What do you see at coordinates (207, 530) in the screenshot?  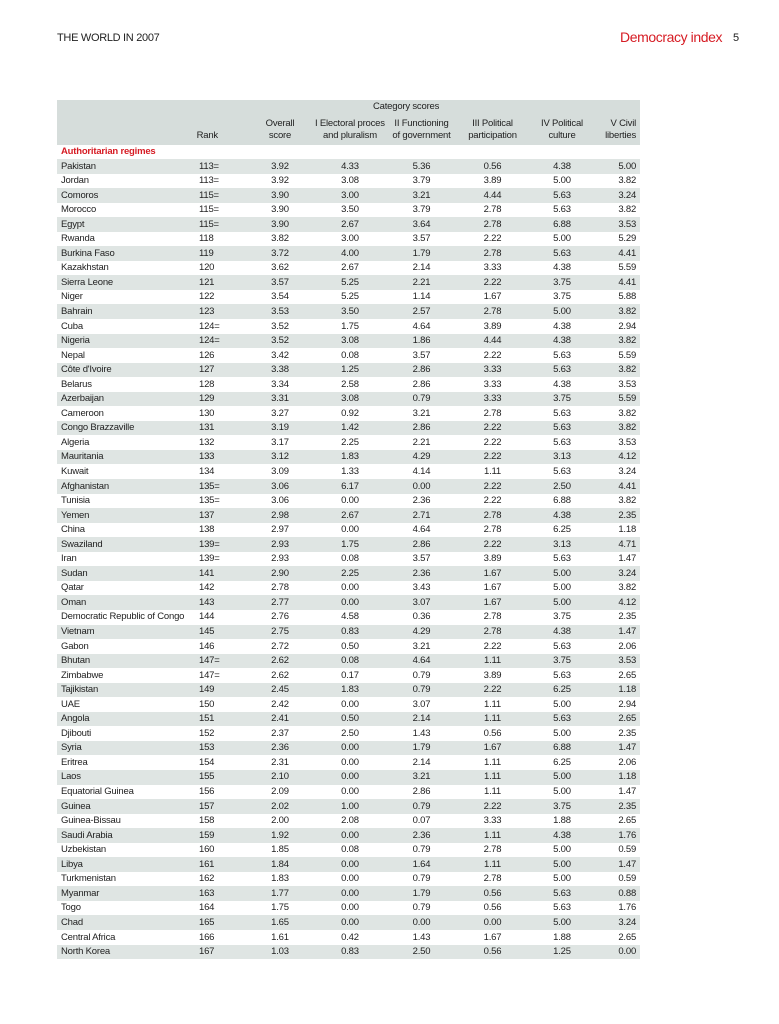 I see `score-cell: 138` at bounding box center [207, 530].